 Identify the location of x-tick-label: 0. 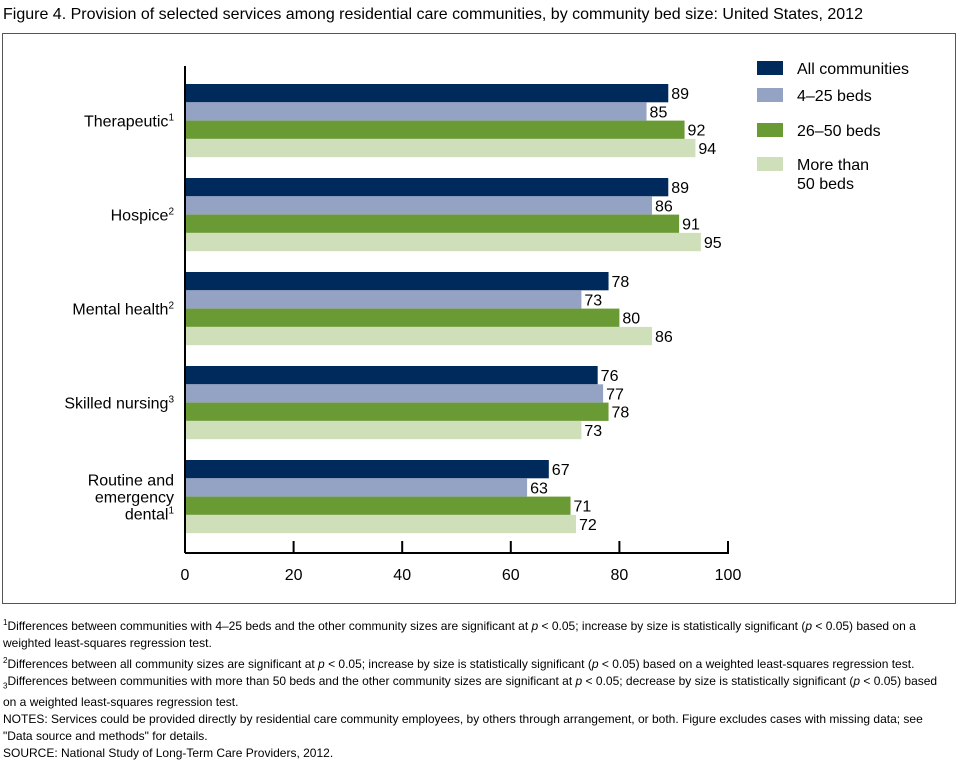
(185, 575).